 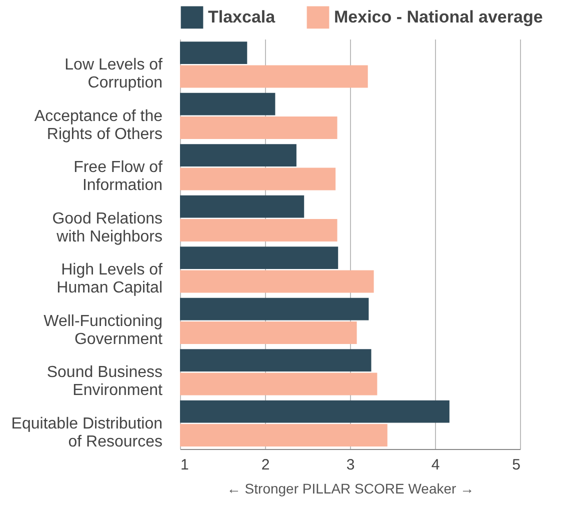 I want to click on x-tick-label: 1, so click(x=184, y=465).